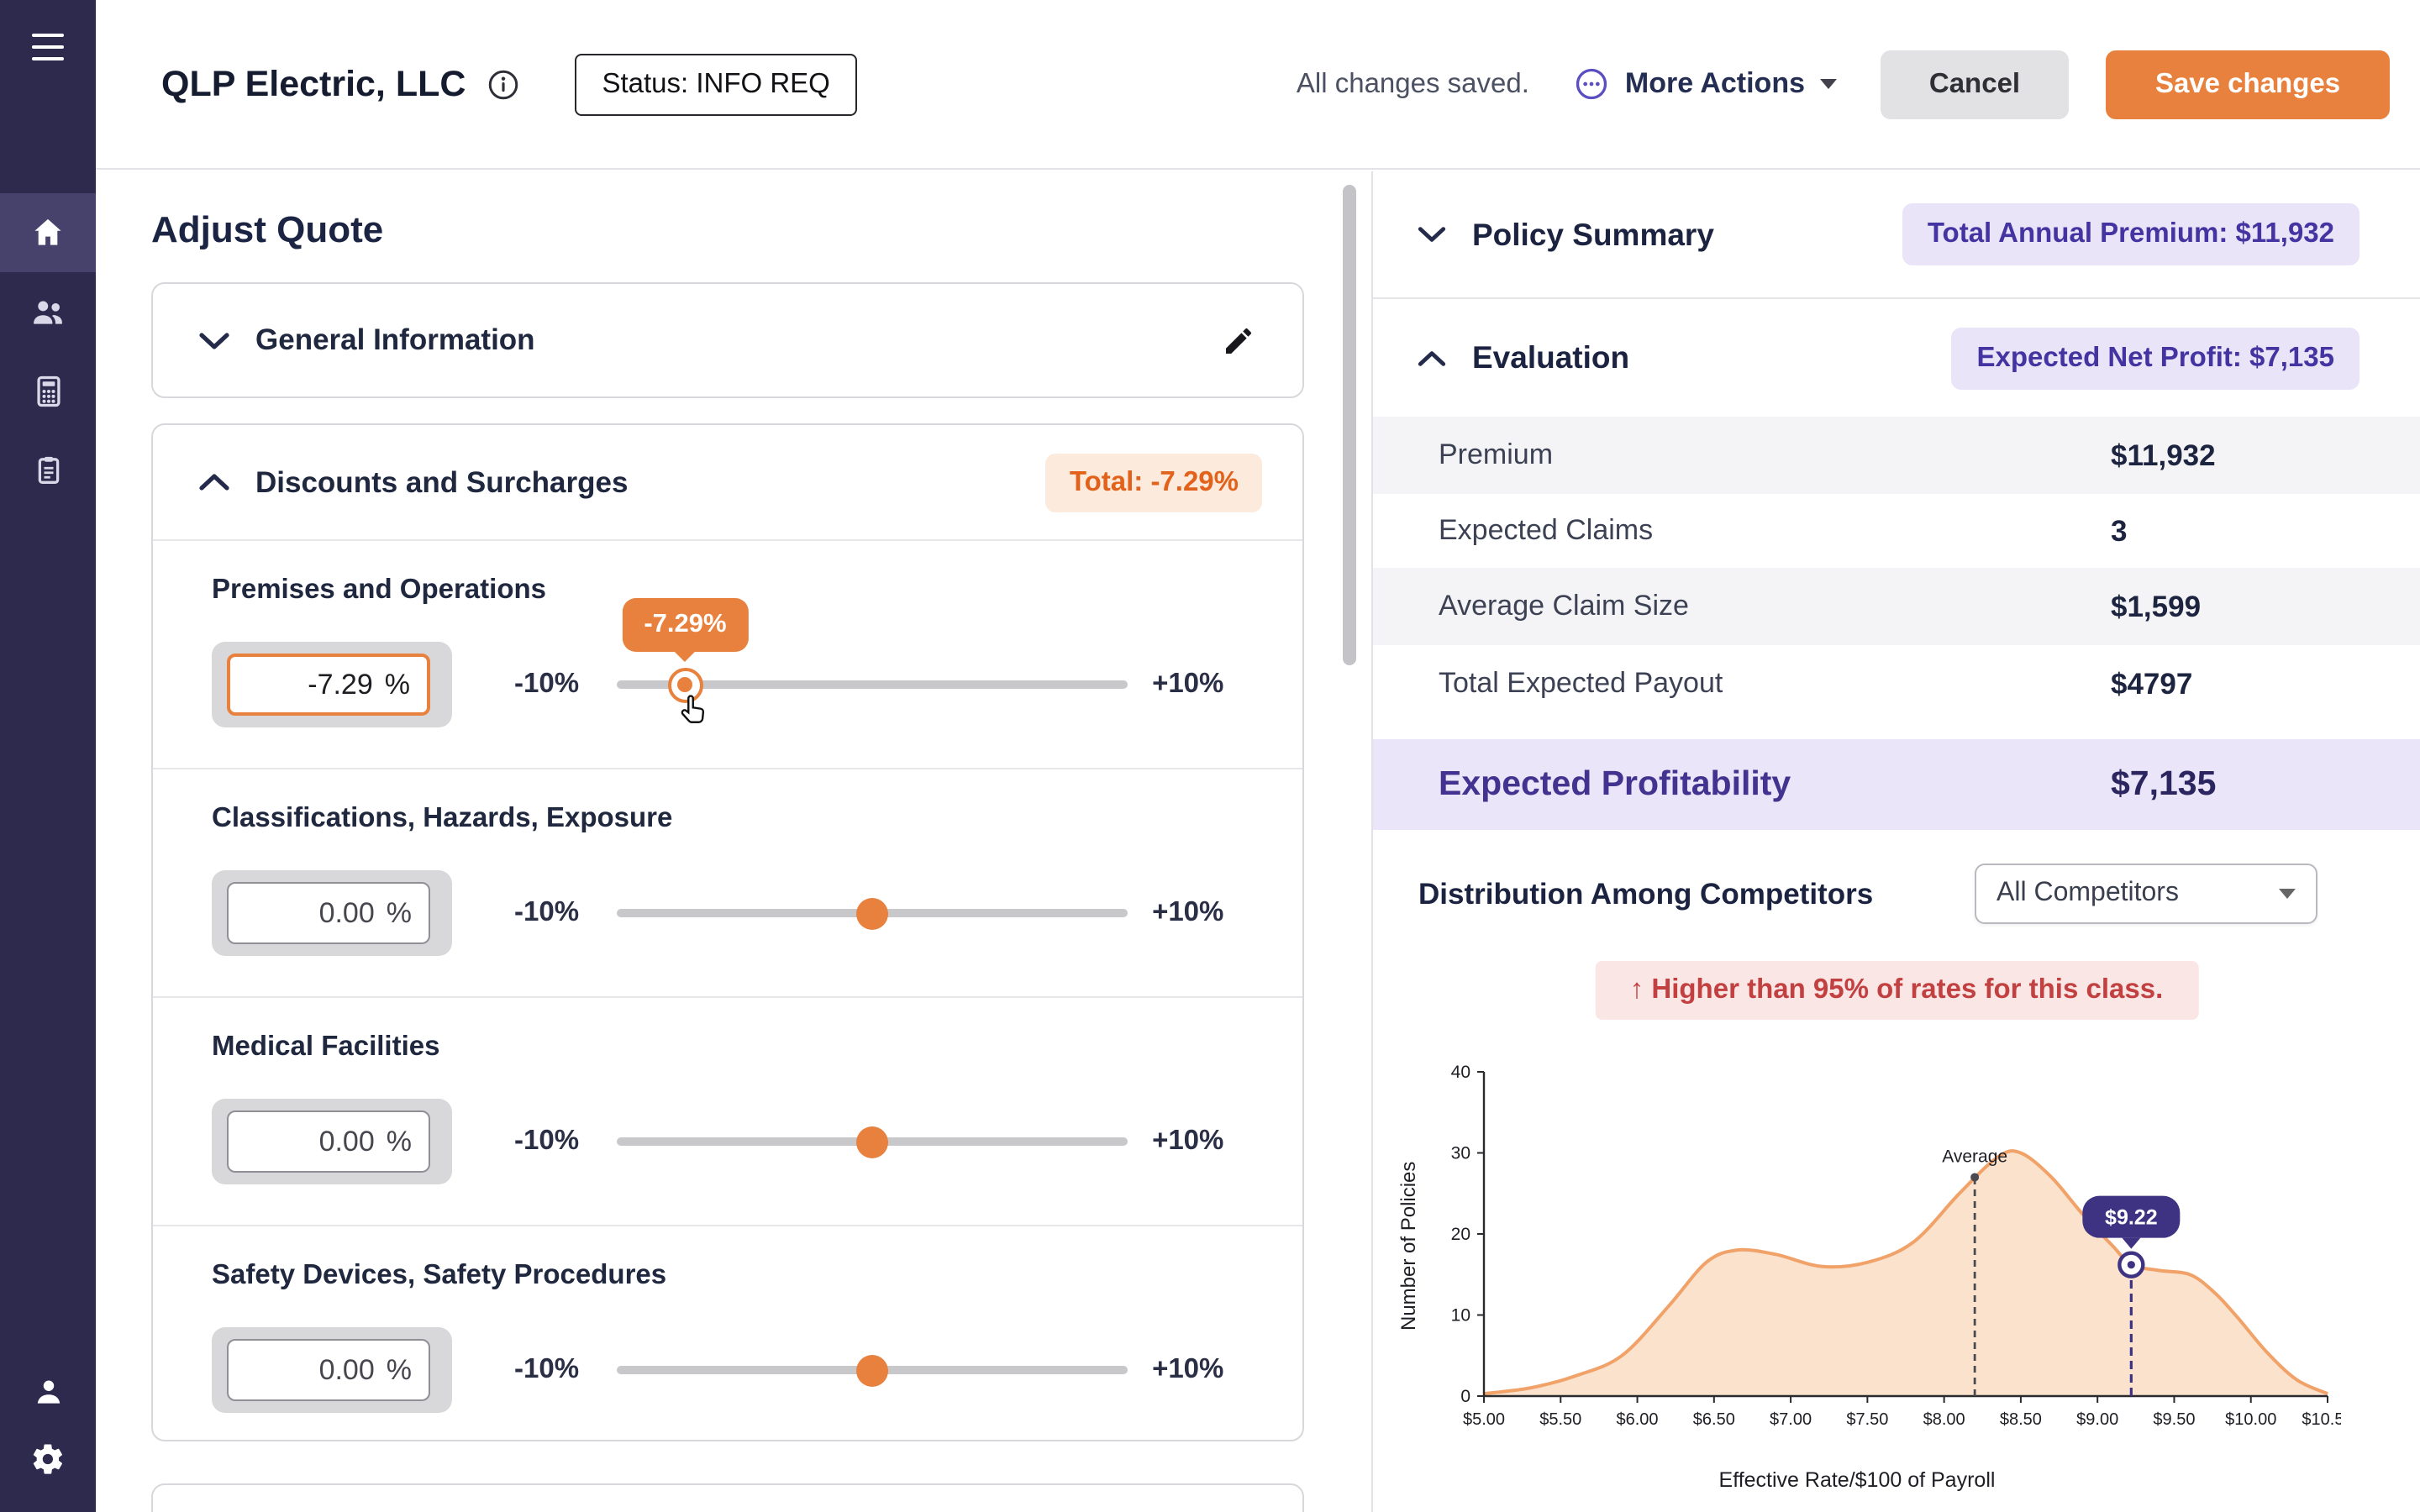  I want to click on cancel-button: Cancel, so click(1975, 84).